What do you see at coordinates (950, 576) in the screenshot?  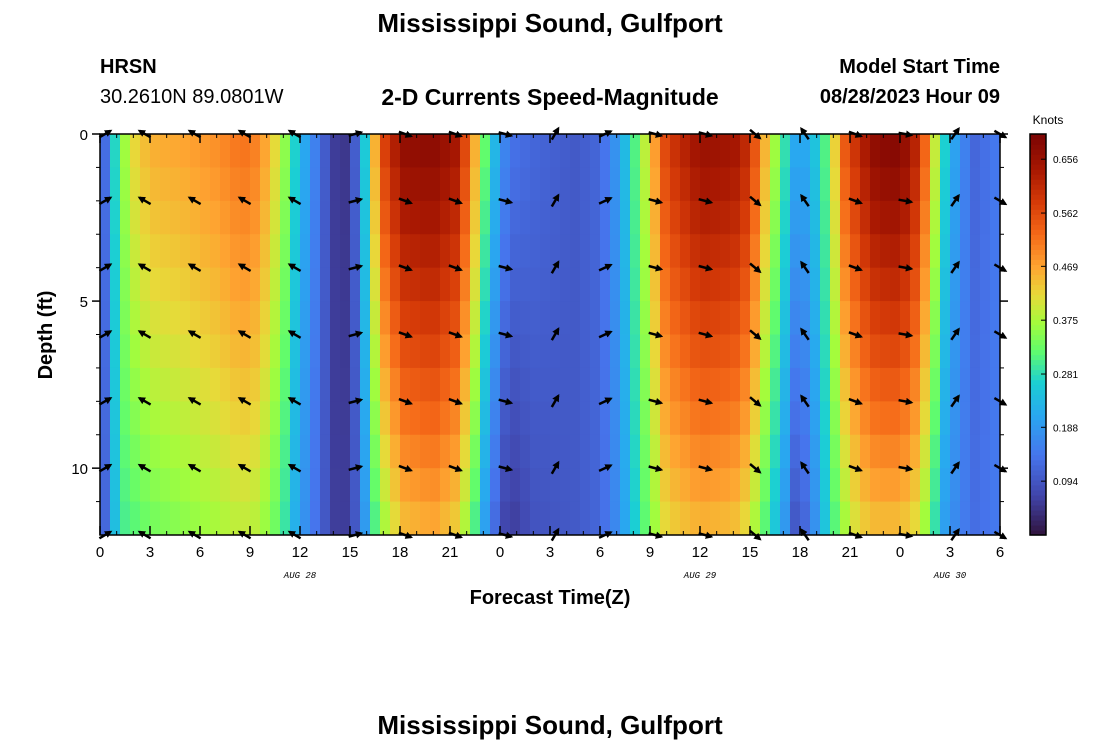 I see `date-label: AUG 30` at bounding box center [950, 576].